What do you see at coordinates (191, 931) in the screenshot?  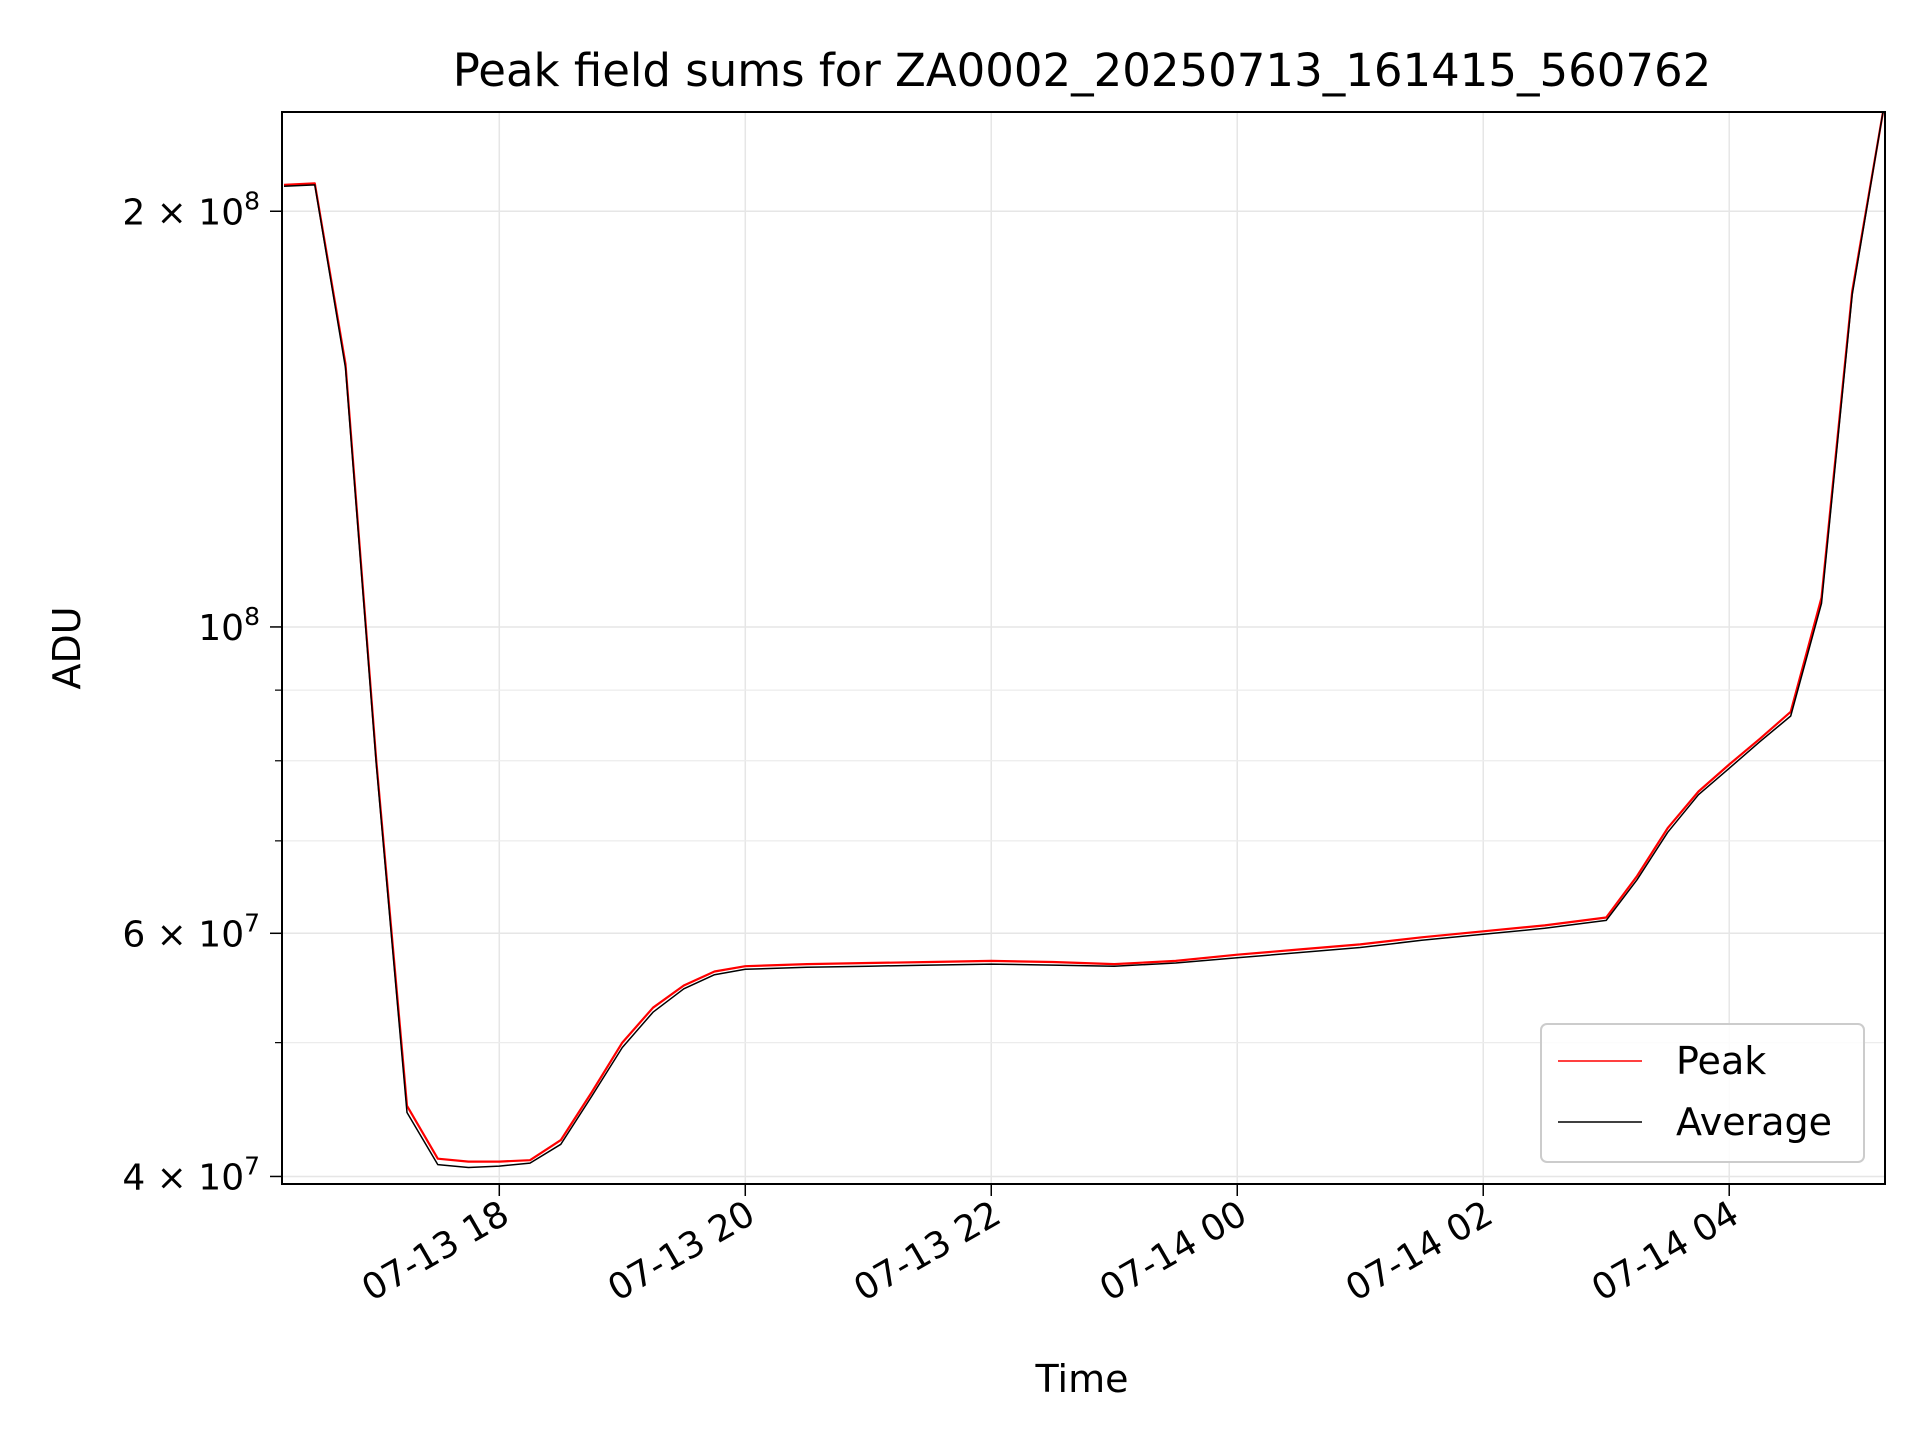 I see `y-tick-label: 6 × 107` at bounding box center [191, 931].